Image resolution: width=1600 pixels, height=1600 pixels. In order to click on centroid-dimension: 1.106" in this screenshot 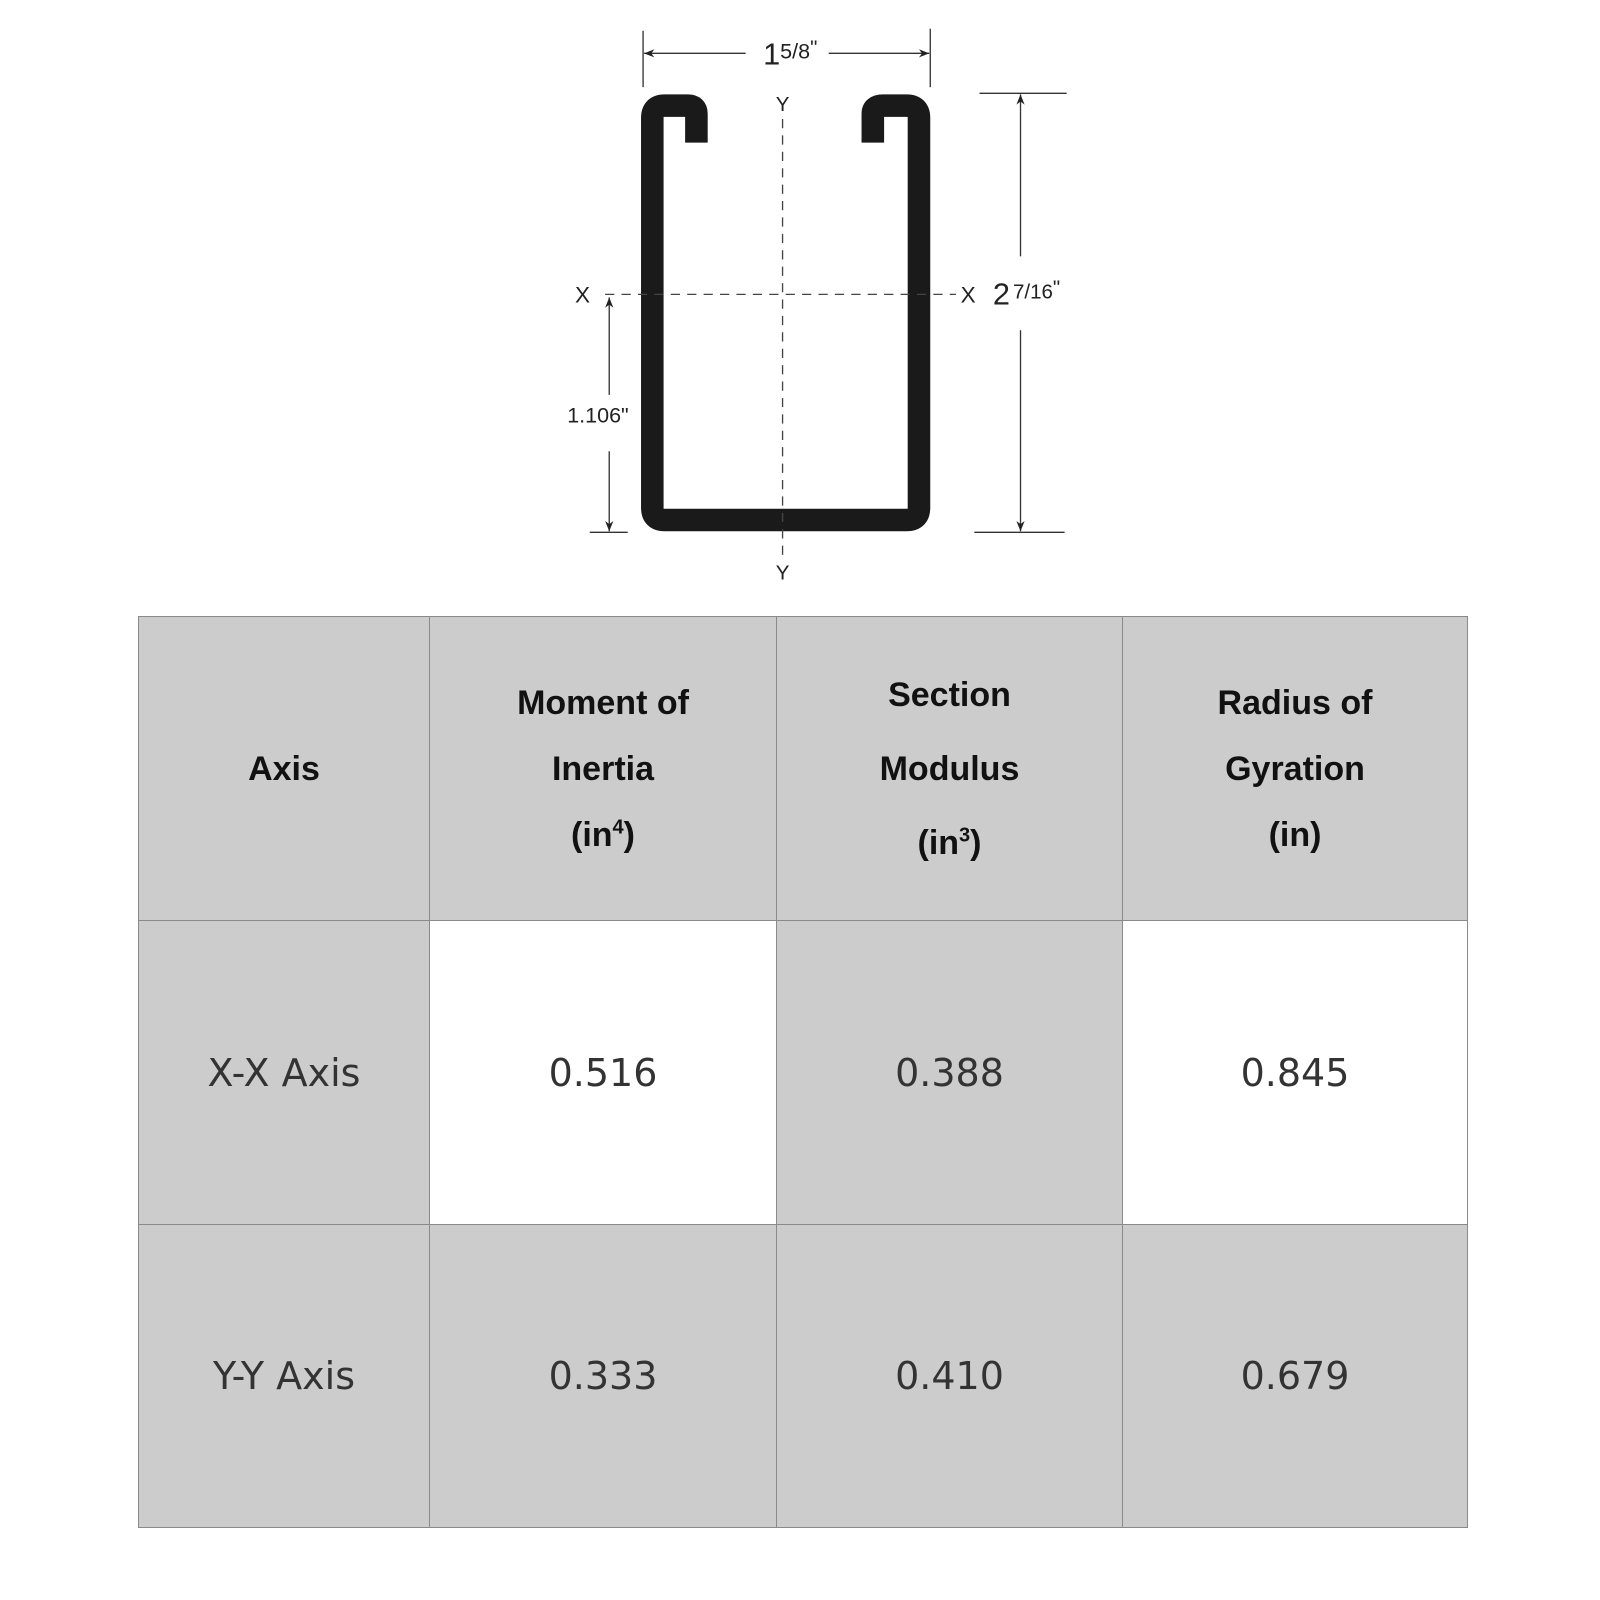, I will do `click(598, 415)`.